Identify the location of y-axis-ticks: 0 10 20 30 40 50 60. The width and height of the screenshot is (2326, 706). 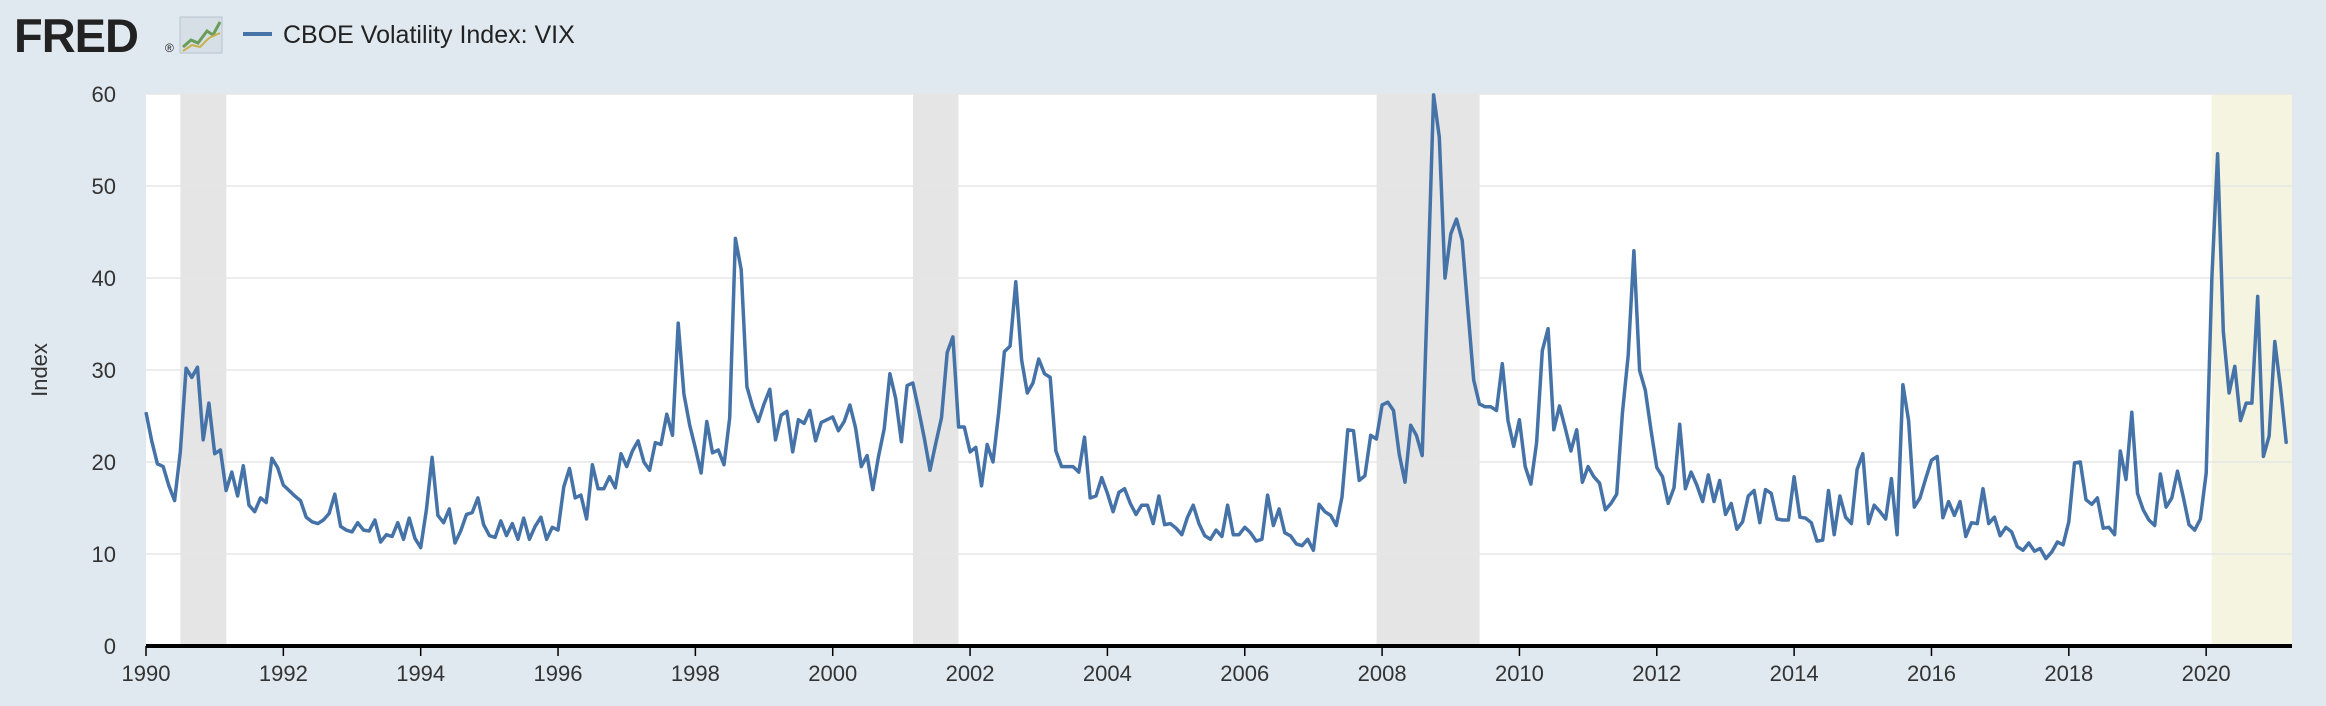
(104, 370).